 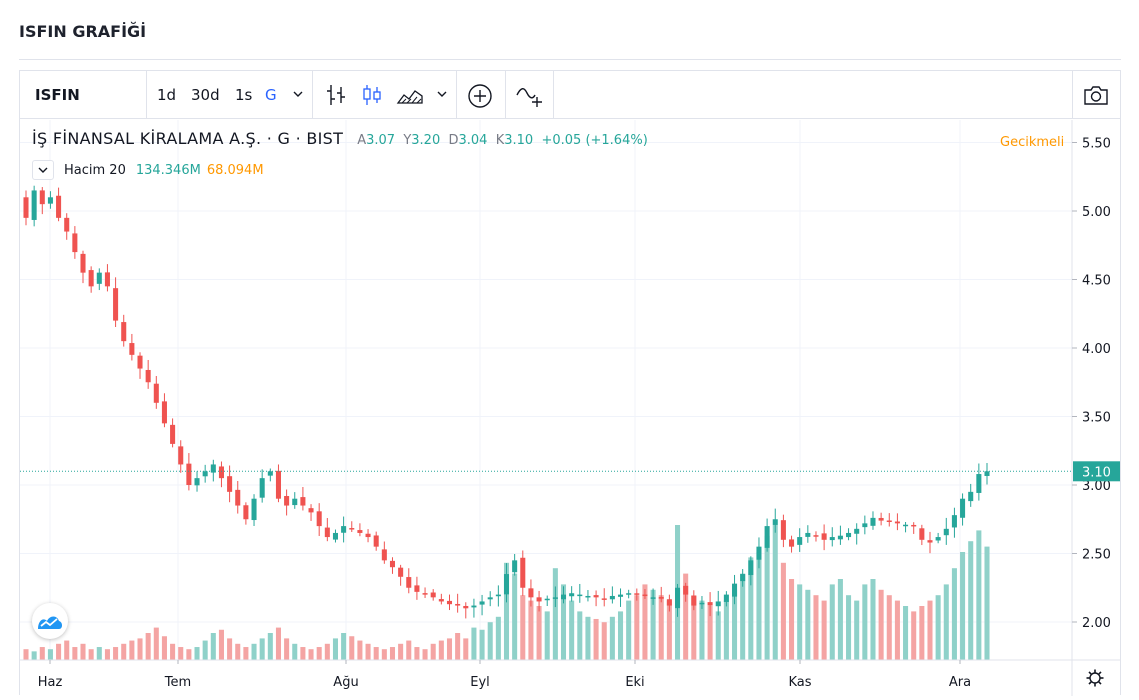 I want to click on time-tick-label: Eyl, so click(x=480, y=682).